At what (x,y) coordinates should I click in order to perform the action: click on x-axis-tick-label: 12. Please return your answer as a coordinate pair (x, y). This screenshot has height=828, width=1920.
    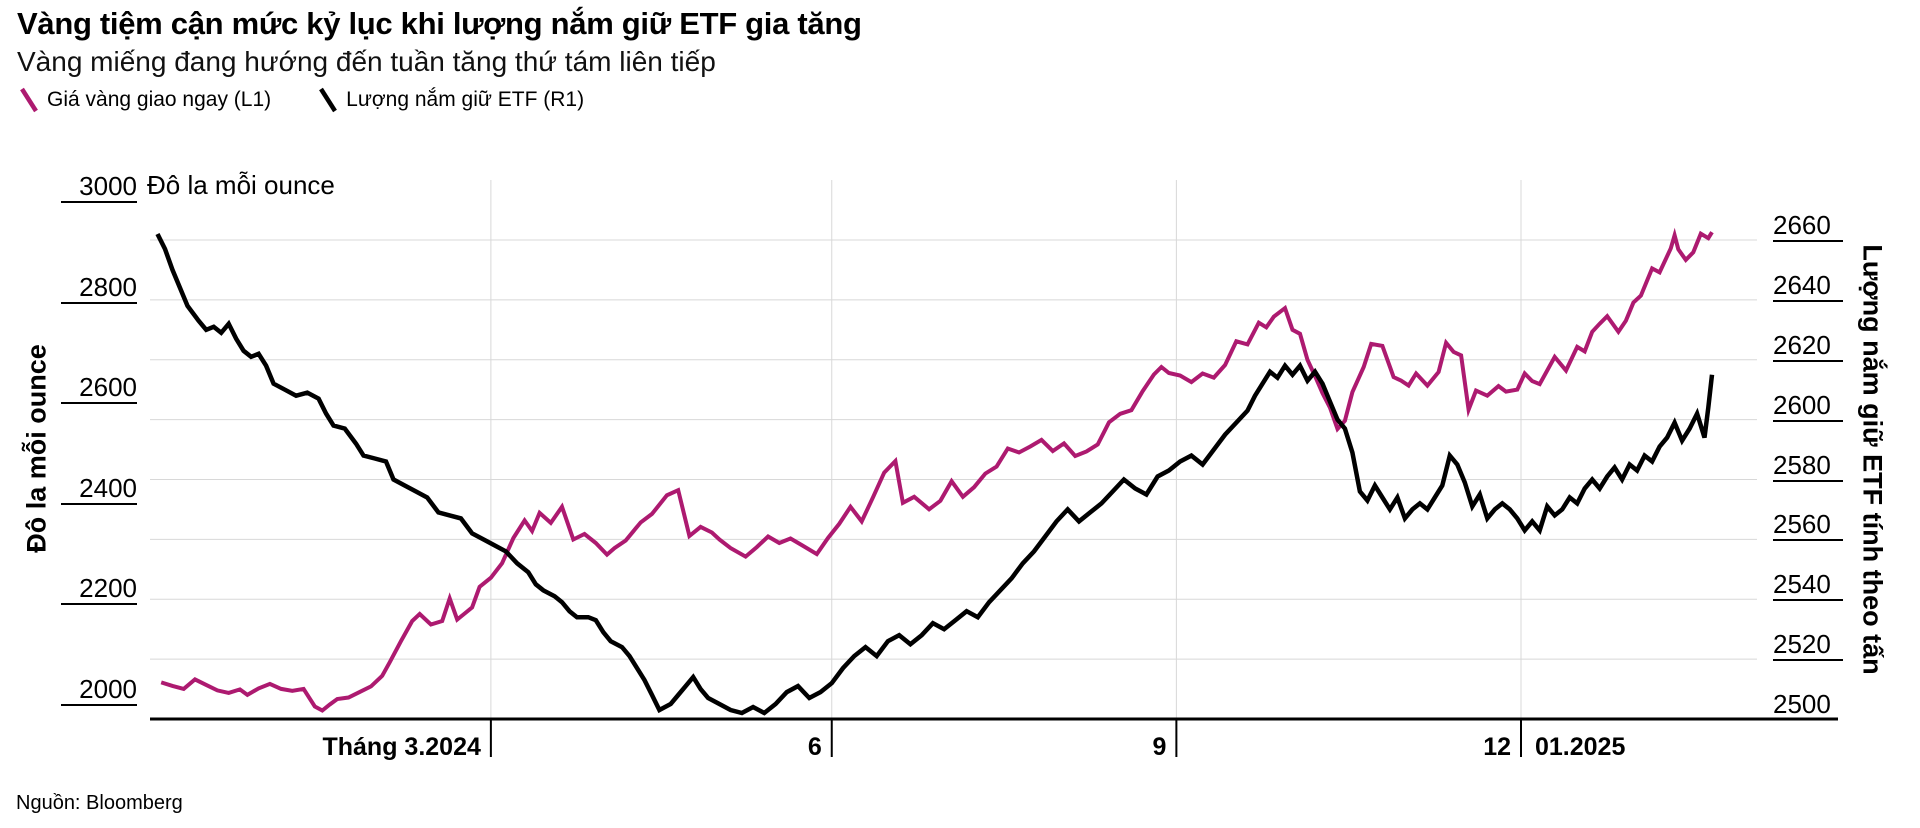
    Looking at the image, I should click on (1497, 747).